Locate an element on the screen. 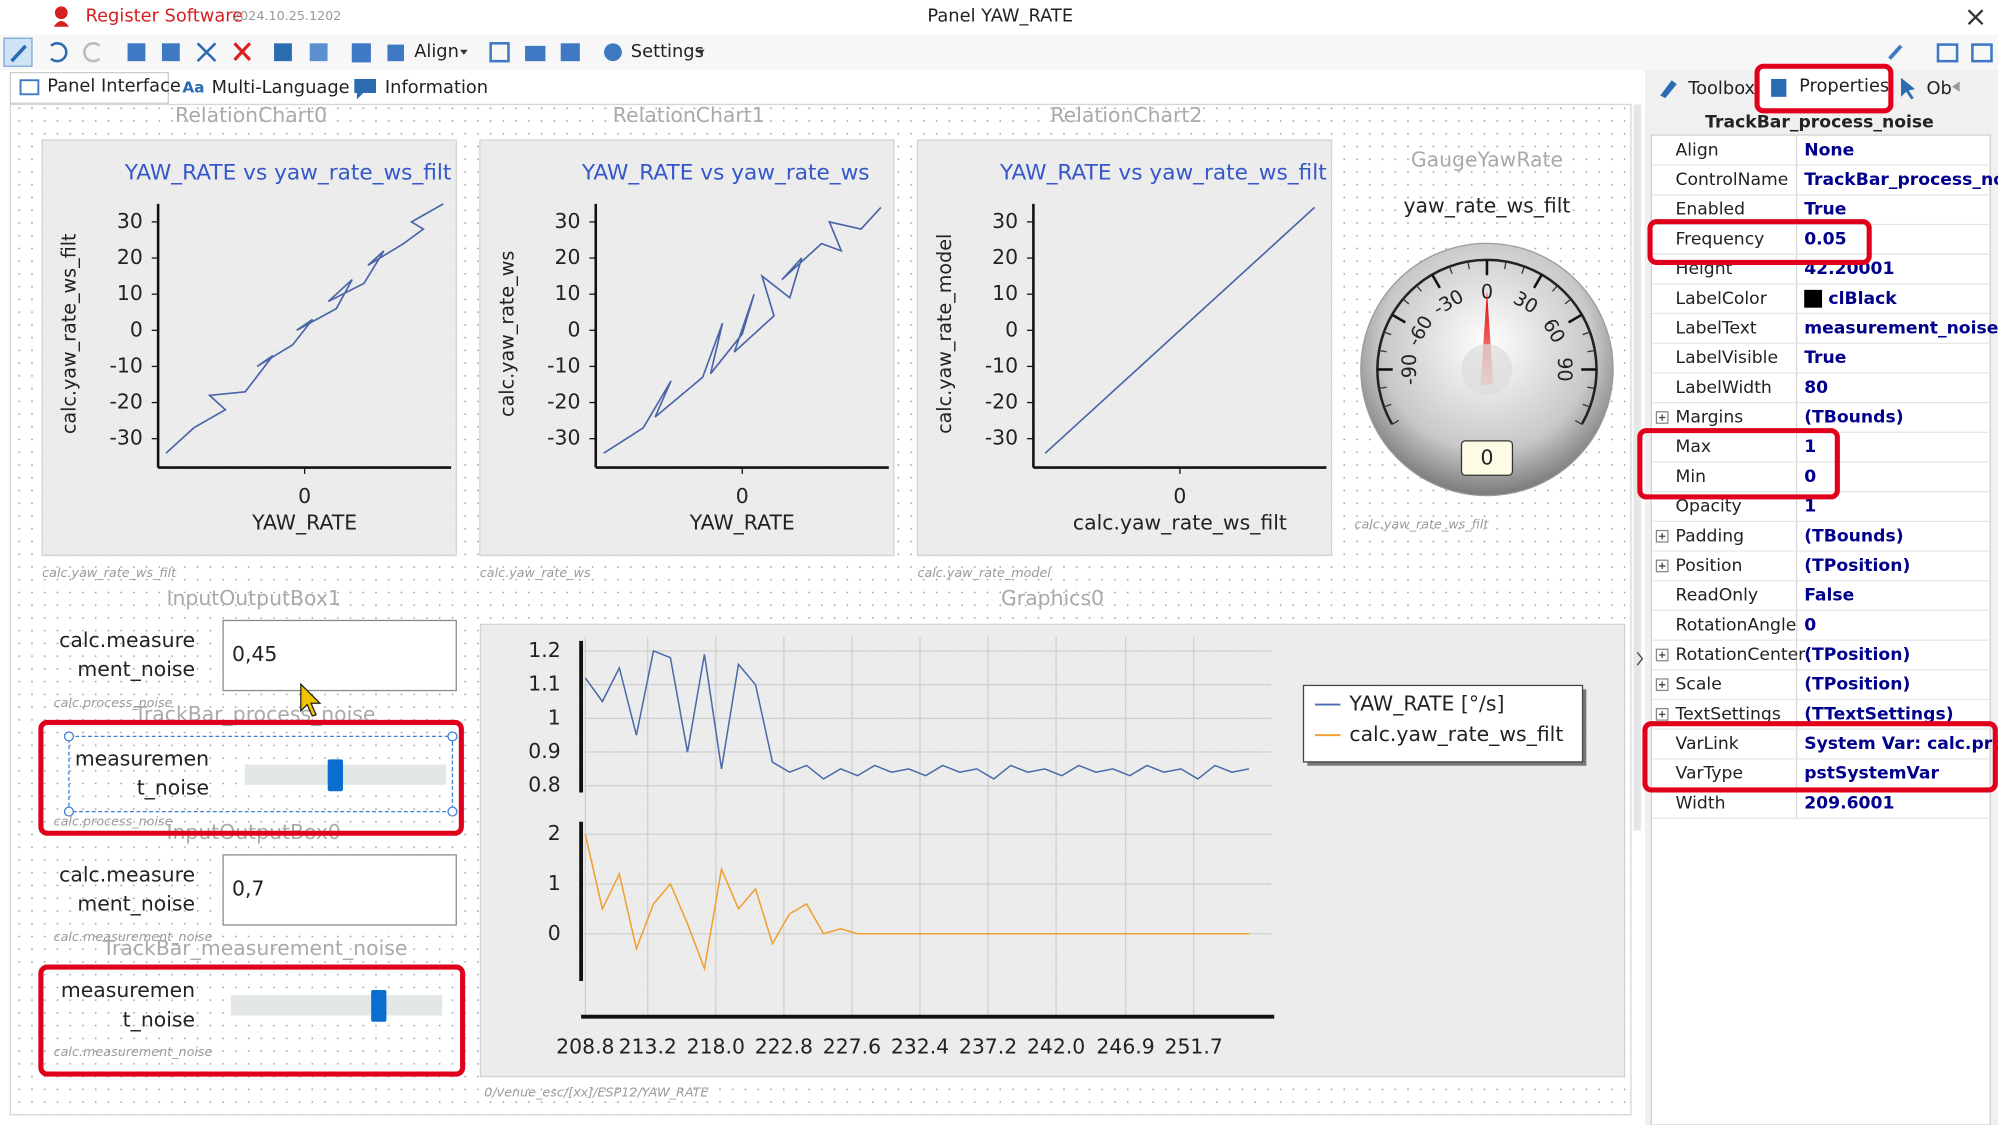 The width and height of the screenshot is (1998, 1125). property-value: (TTextSettings) is located at coordinates (1878, 714).